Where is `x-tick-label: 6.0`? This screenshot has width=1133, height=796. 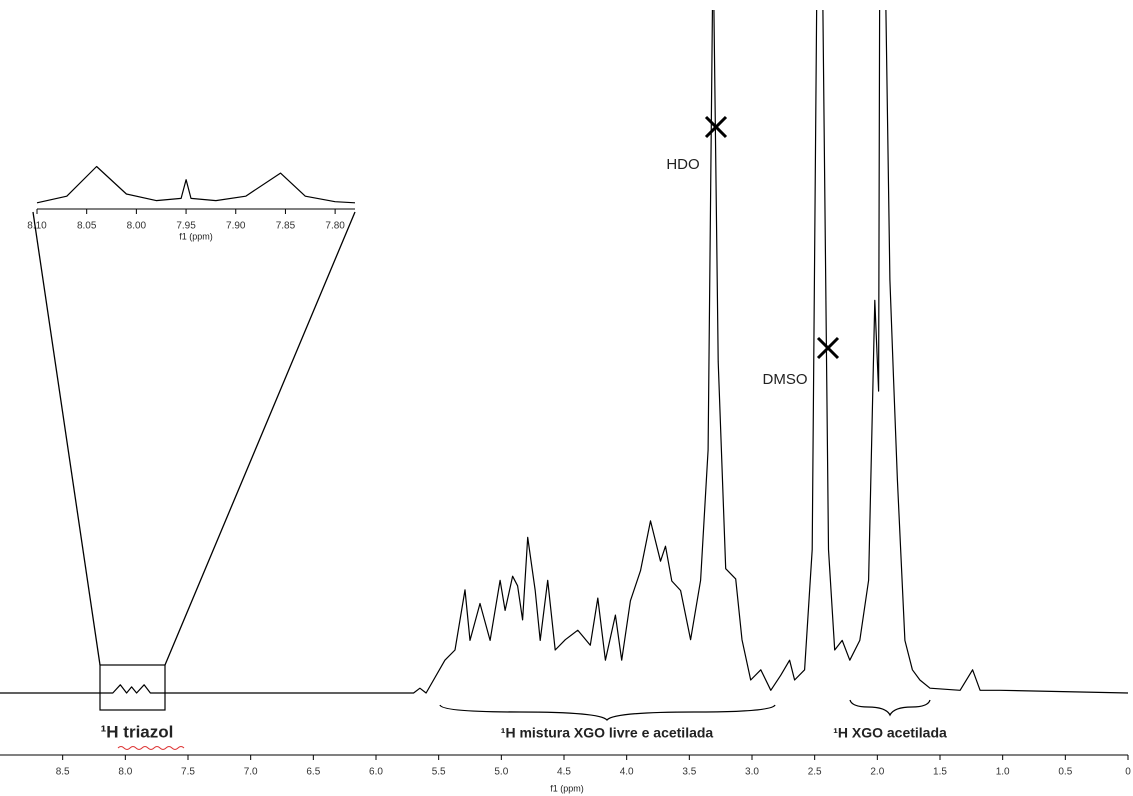
x-tick-label: 6.0 is located at coordinates (376, 772).